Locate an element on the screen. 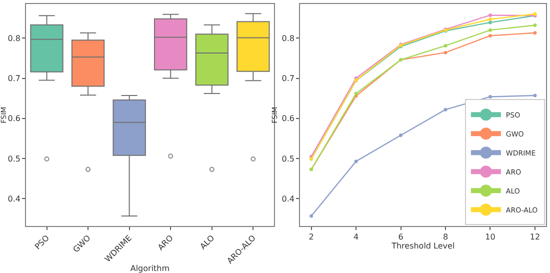 The height and width of the screenshot is (273, 550). x-tick-label: 12 is located at coordinates (535, 237).